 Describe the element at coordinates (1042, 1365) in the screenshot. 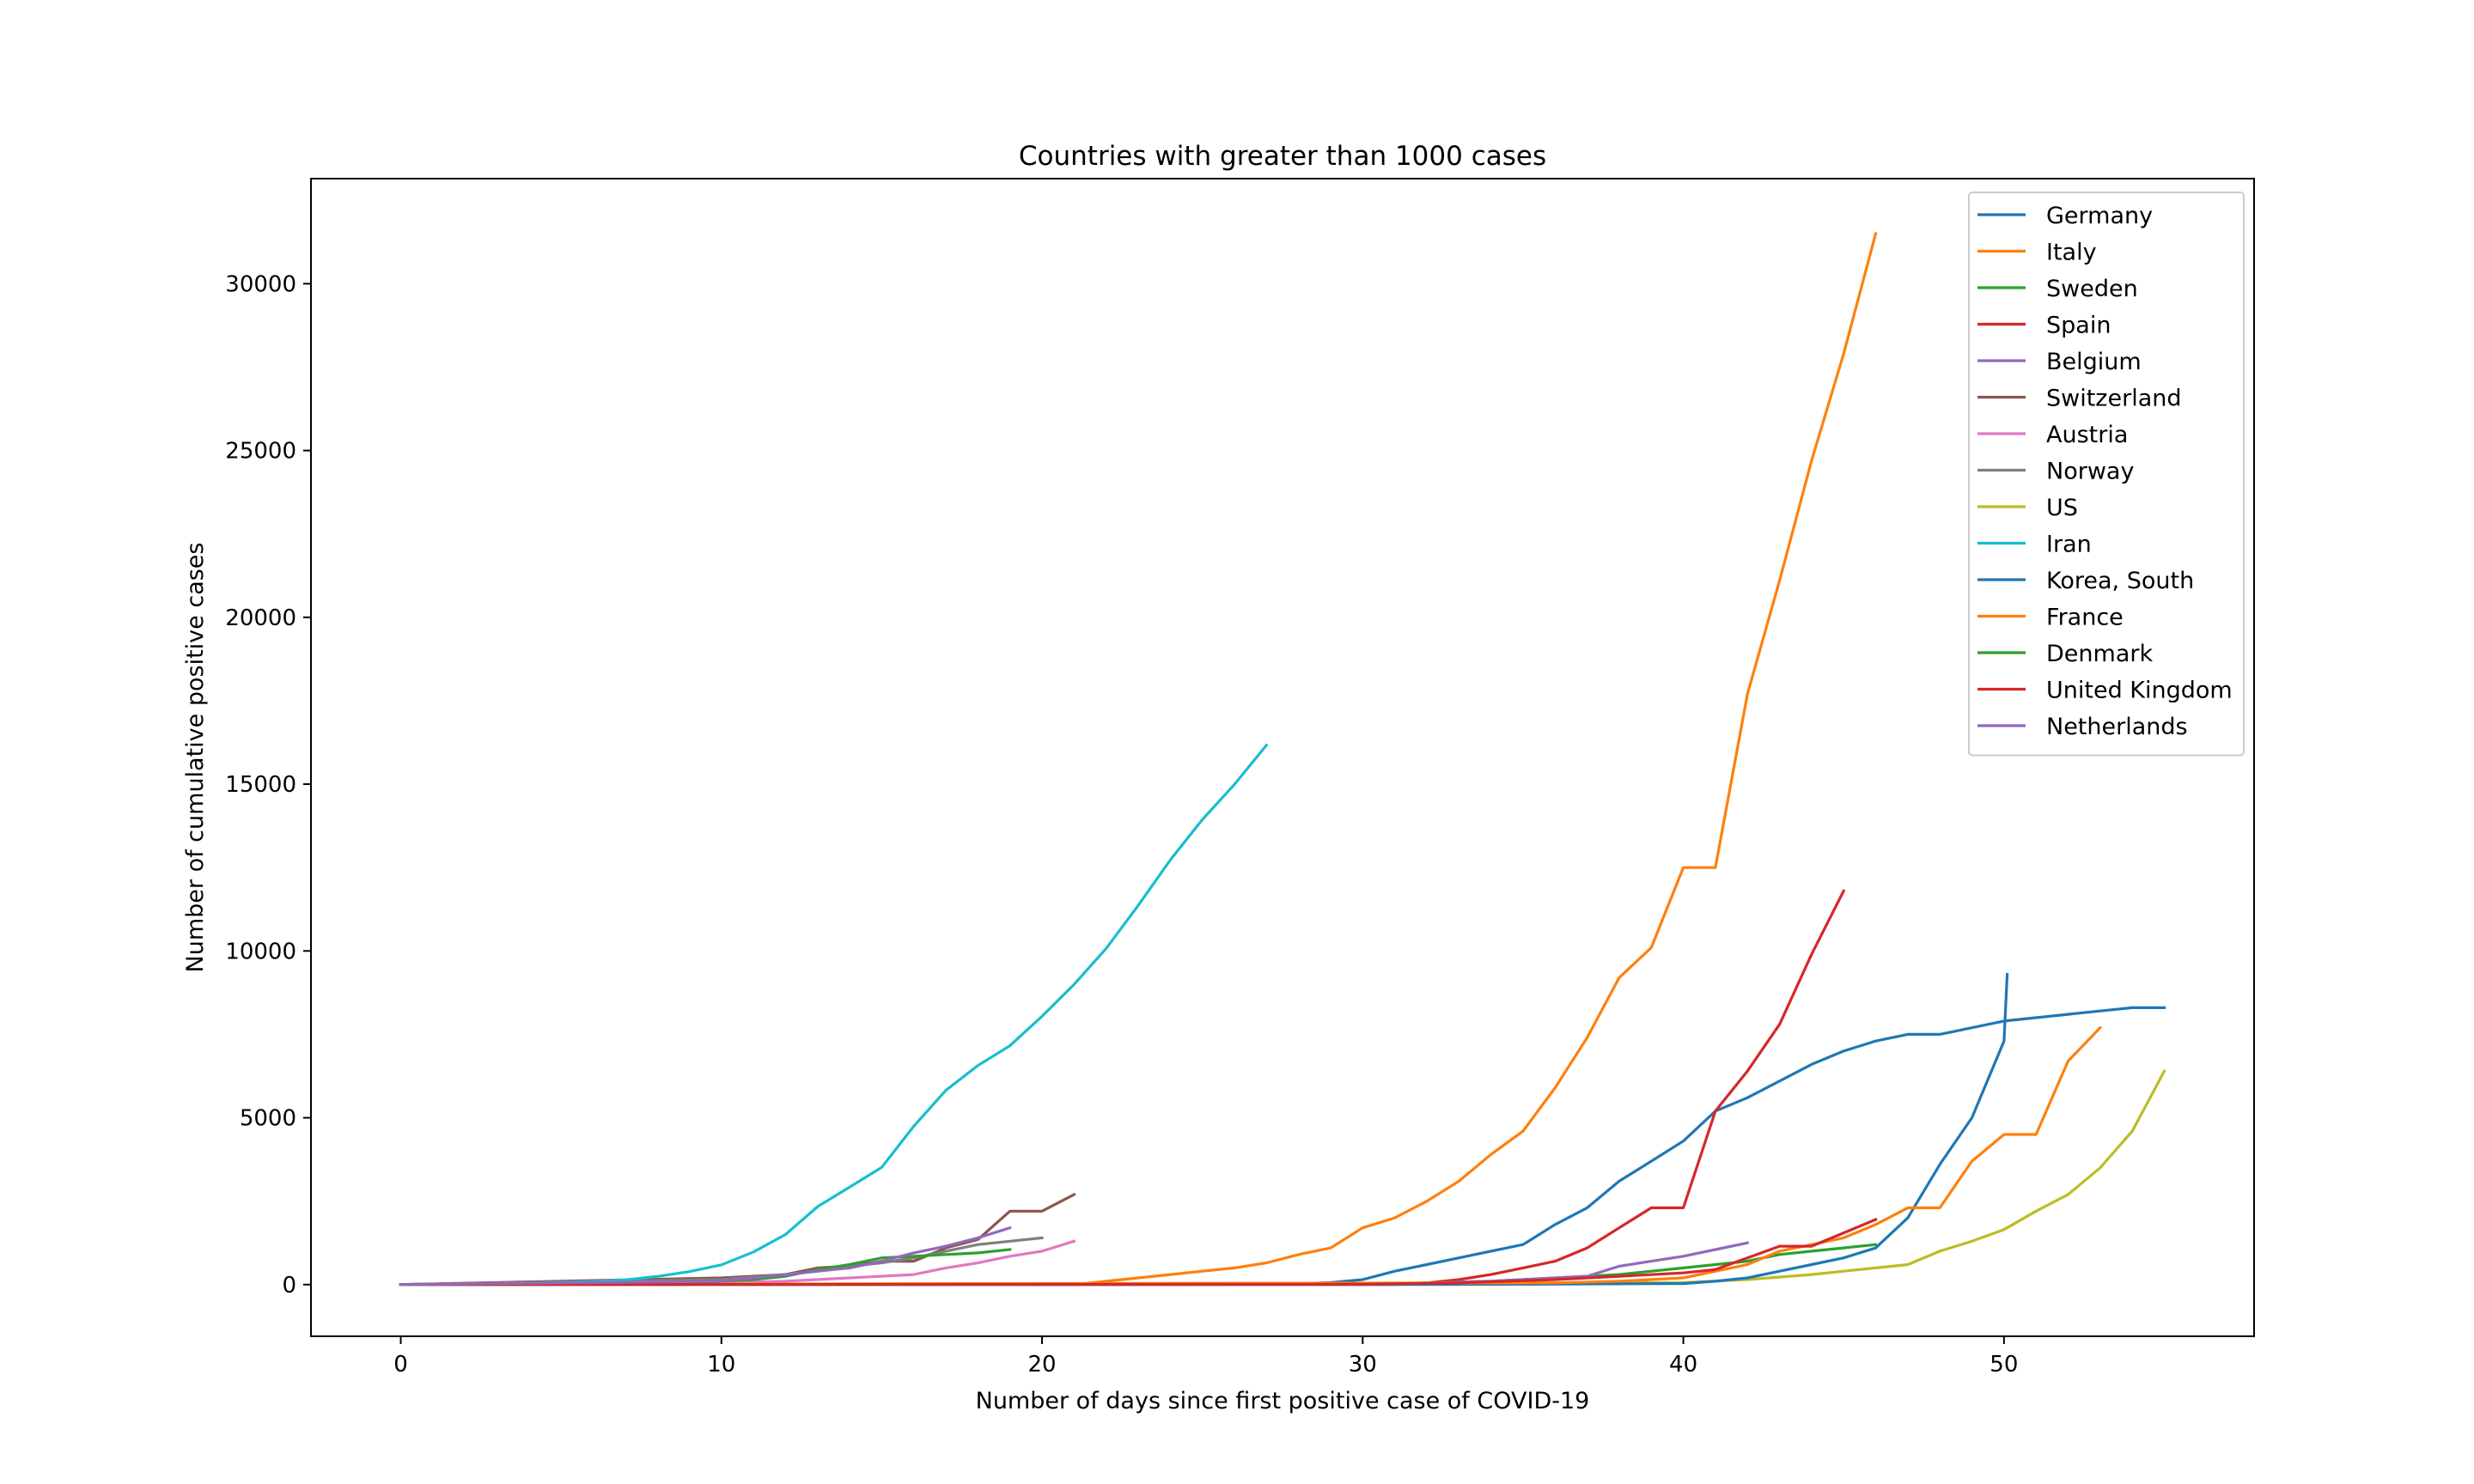

I see `x-tick-label: 20` at that location.